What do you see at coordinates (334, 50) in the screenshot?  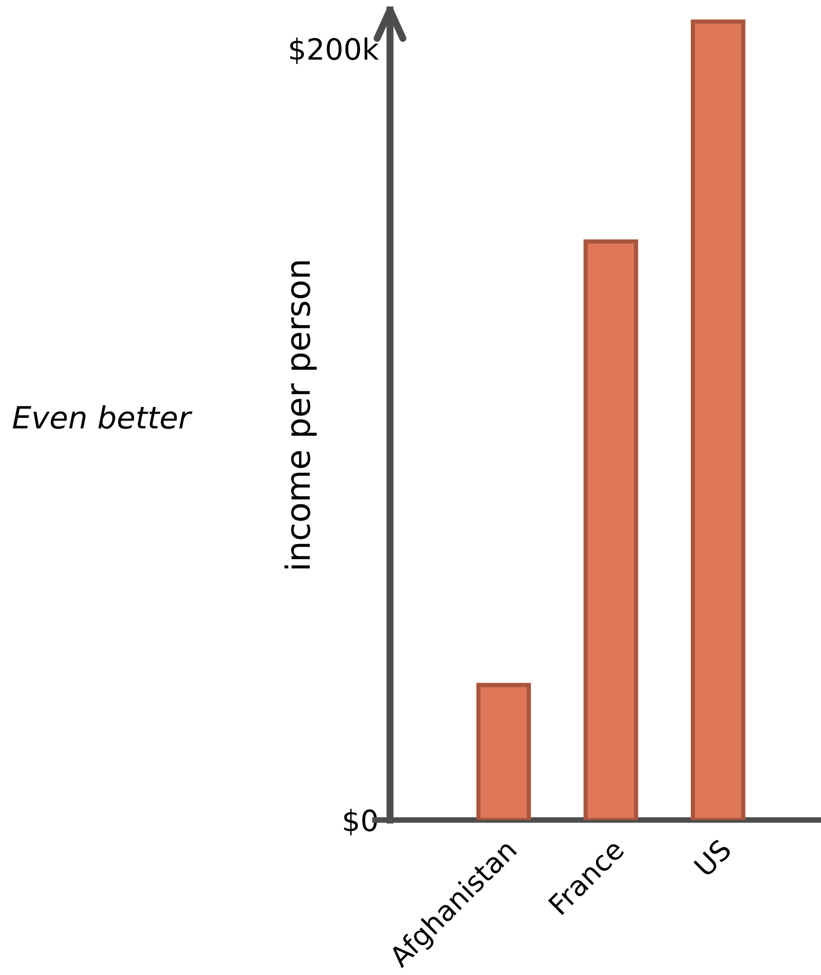 I see `y-tick-label: $200k` at bounding box center [334, 50].